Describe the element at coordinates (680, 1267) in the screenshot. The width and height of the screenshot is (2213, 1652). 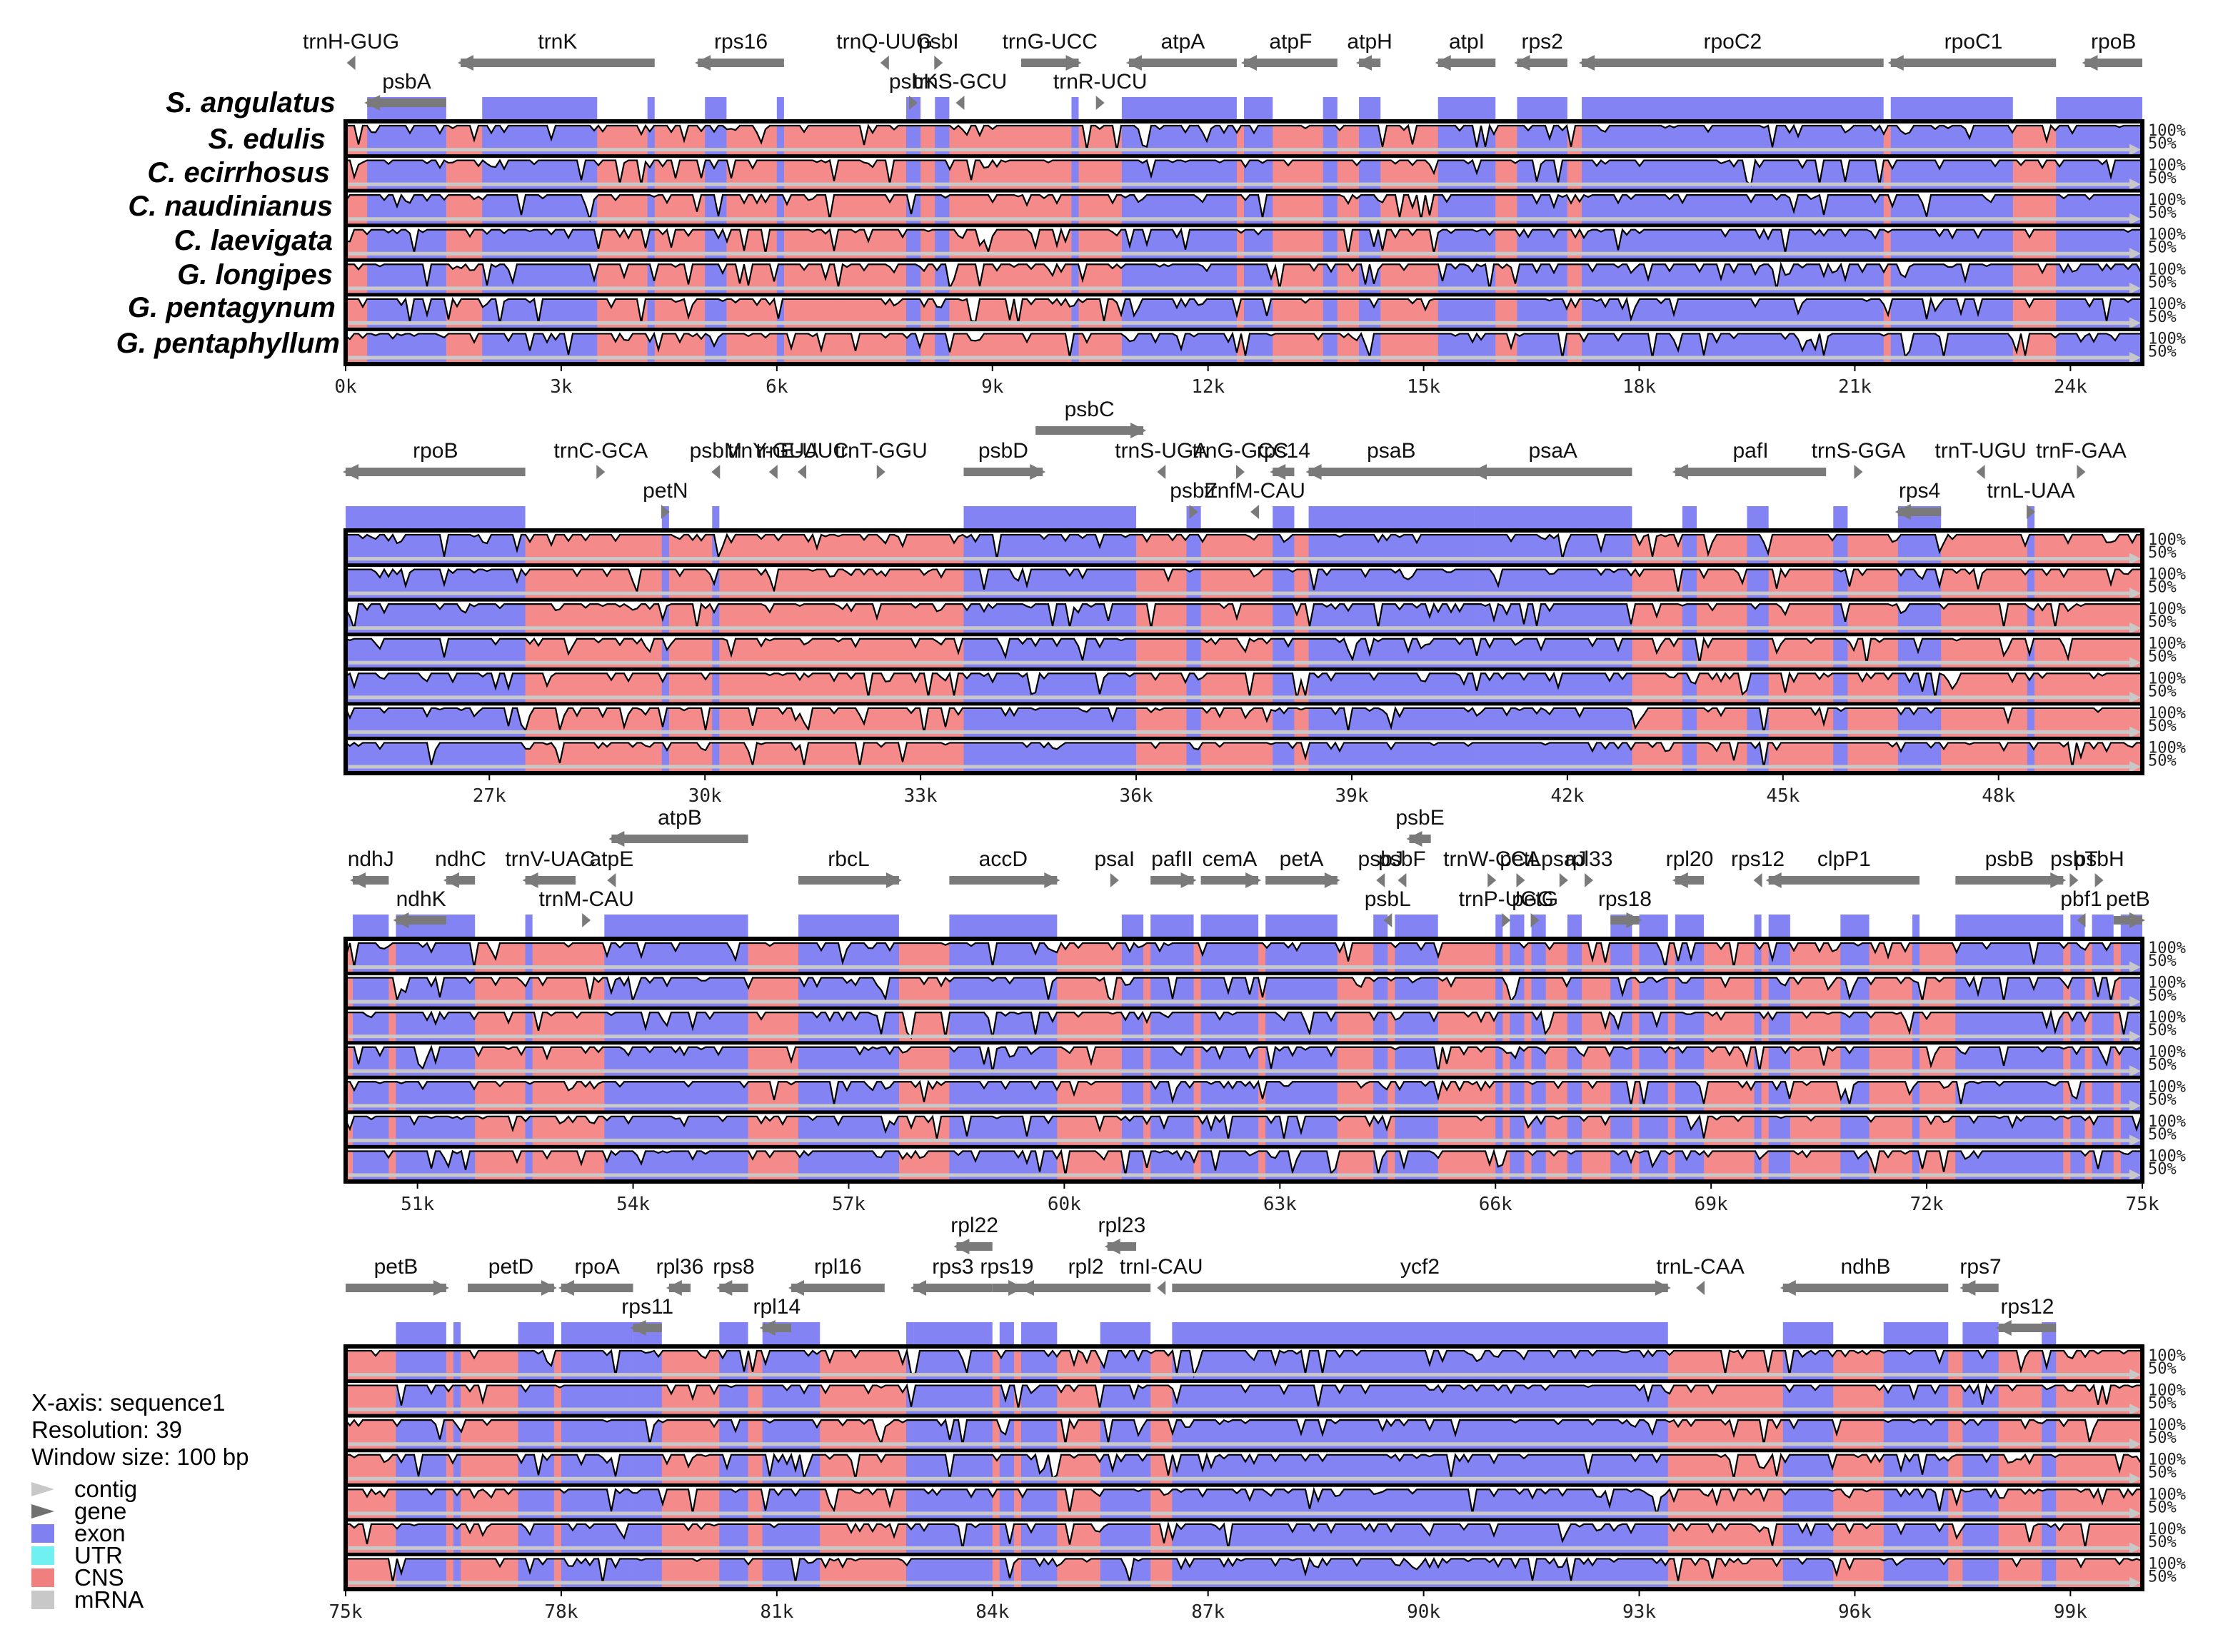
I see `gene-label: rpl36` at that location.